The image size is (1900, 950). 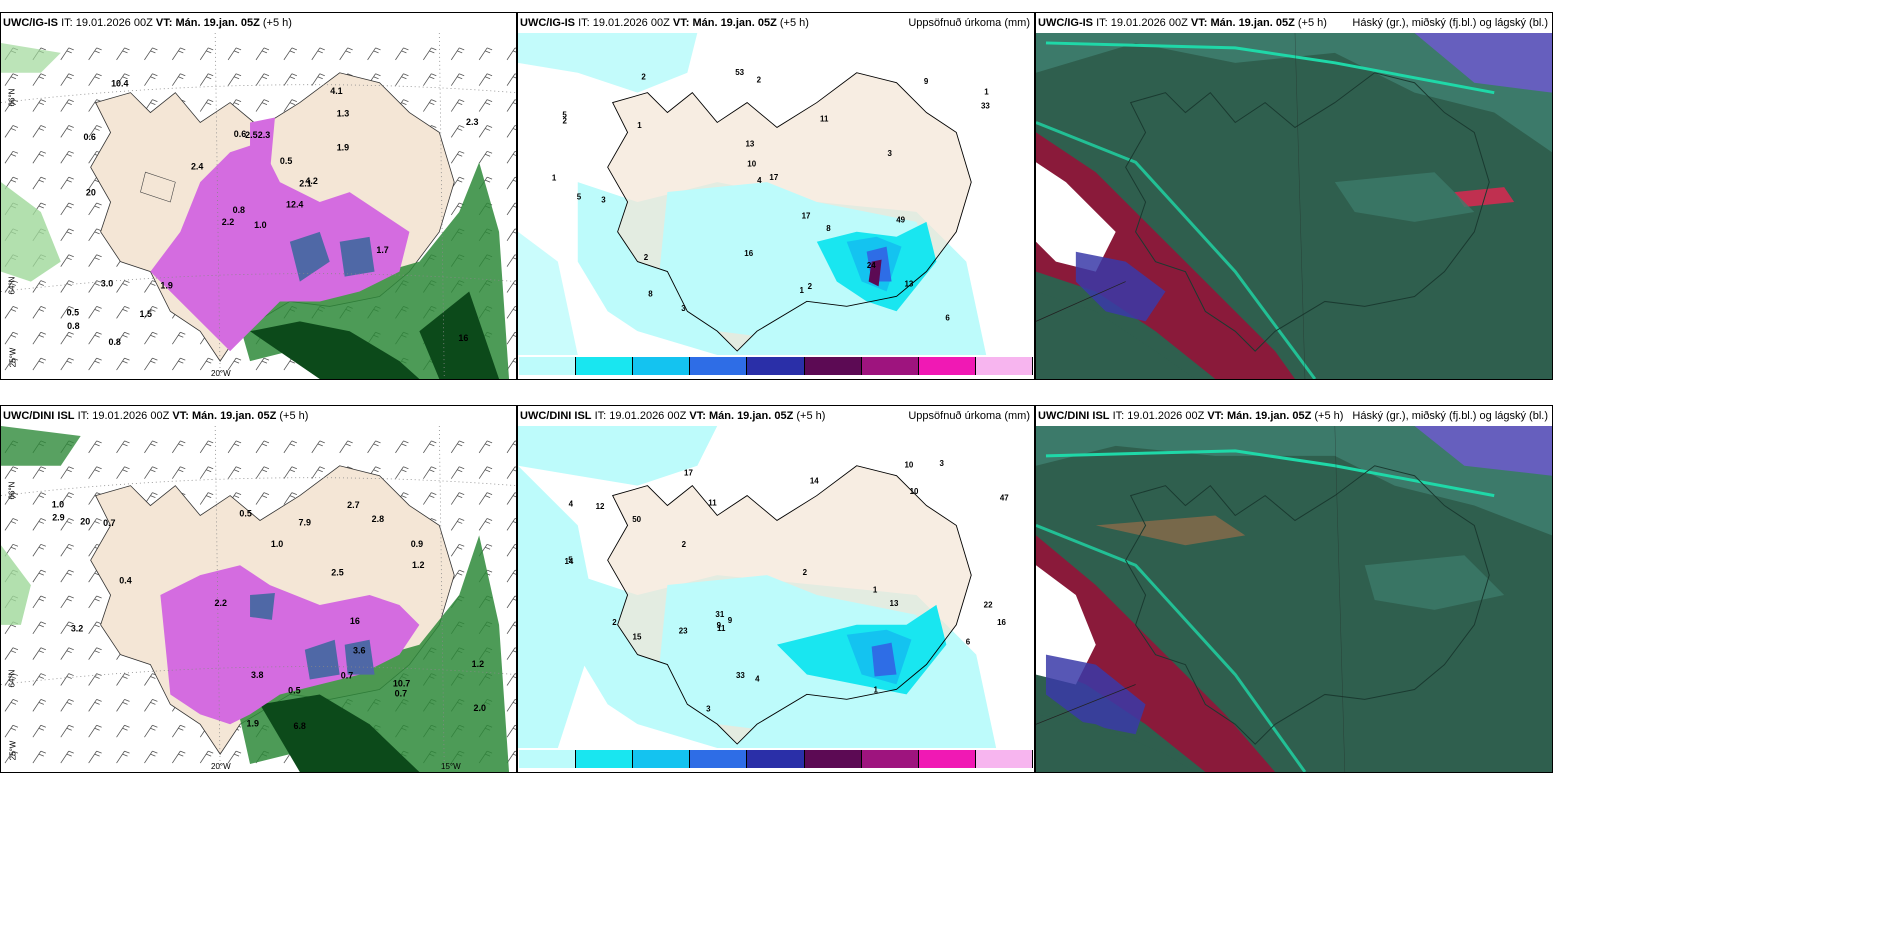 I want to click on colorbar-tick-label: 200, so click(x=918, y=771).